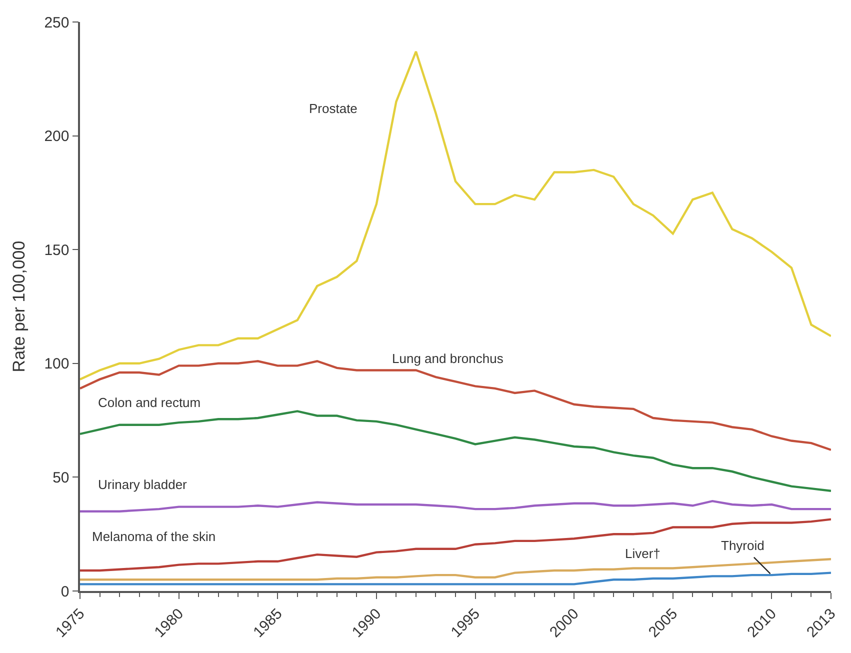  Describe the element at coordinates (149, 402) in the screenshot. I see `series-label: Colon and rectum` at that location.